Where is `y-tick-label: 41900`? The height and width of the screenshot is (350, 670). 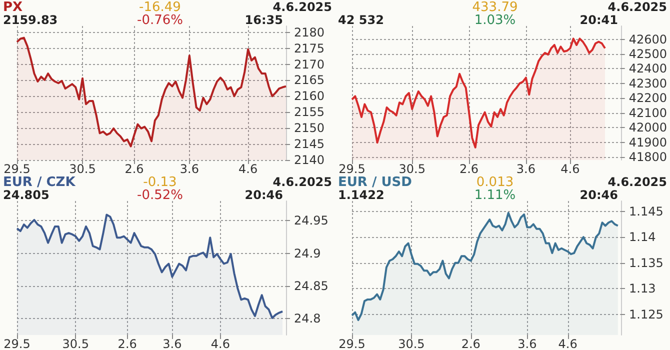
y-tick-label: 41900 is located at coordinates (648, 142).